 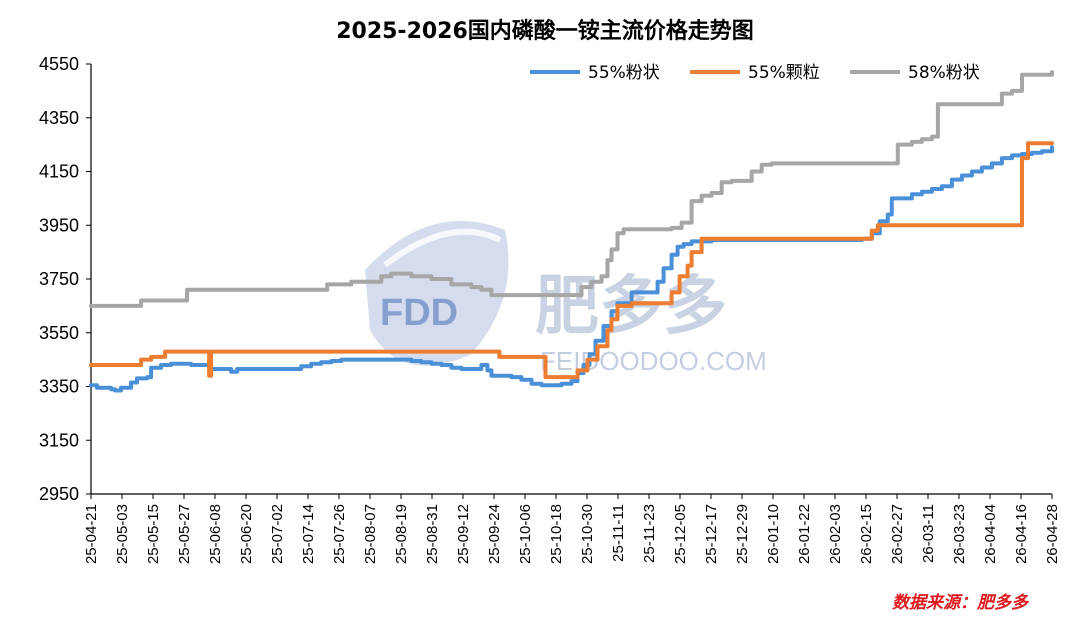 I want to click on x-tick-label: 25-10-18, so click(x=556, y=534).